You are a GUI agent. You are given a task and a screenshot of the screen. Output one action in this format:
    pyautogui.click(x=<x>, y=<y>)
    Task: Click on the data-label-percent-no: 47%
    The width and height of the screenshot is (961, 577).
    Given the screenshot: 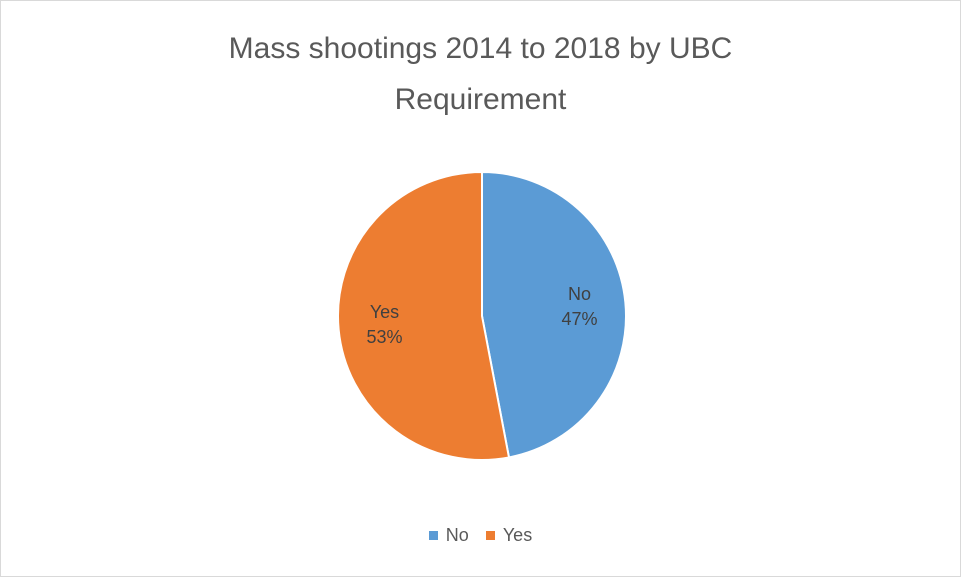 What is the action you would take?
    pyautogui.click(x=579, y=319)
    